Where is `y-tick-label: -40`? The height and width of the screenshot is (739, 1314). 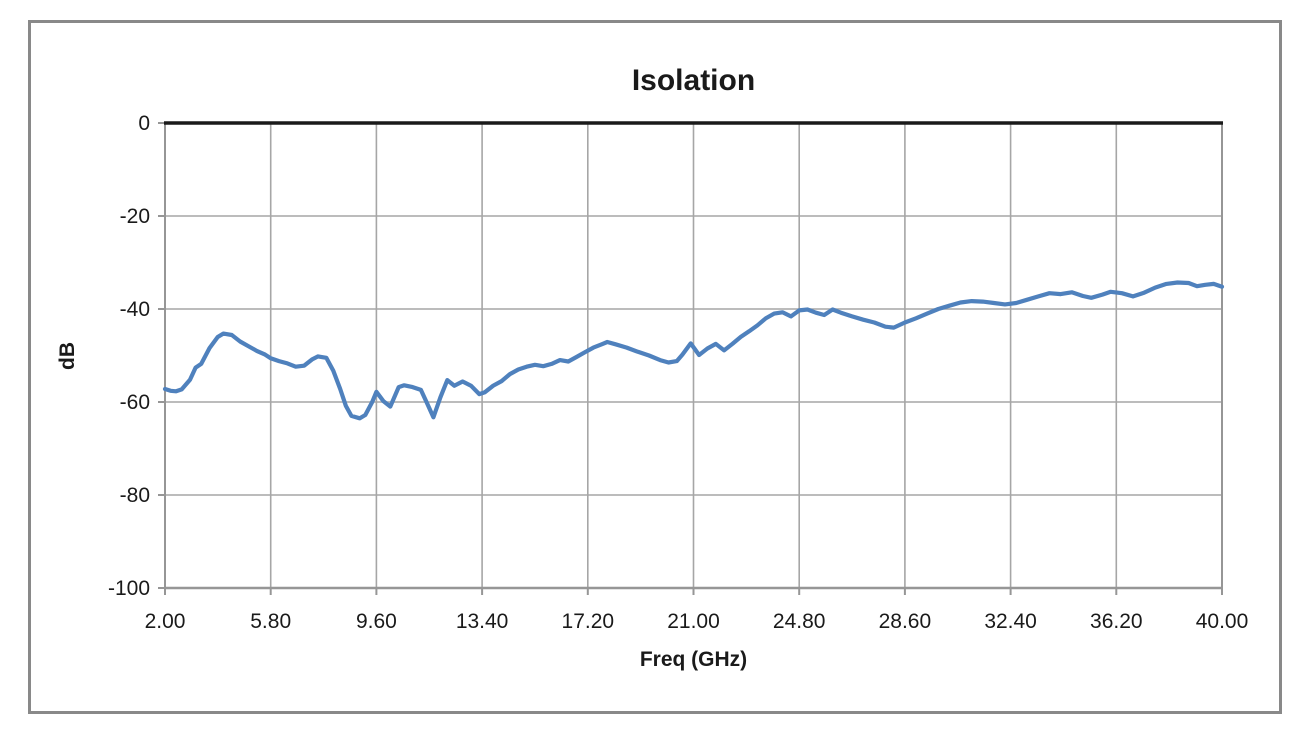 y-tick-label: -40 is located at coordinates (135, 309).